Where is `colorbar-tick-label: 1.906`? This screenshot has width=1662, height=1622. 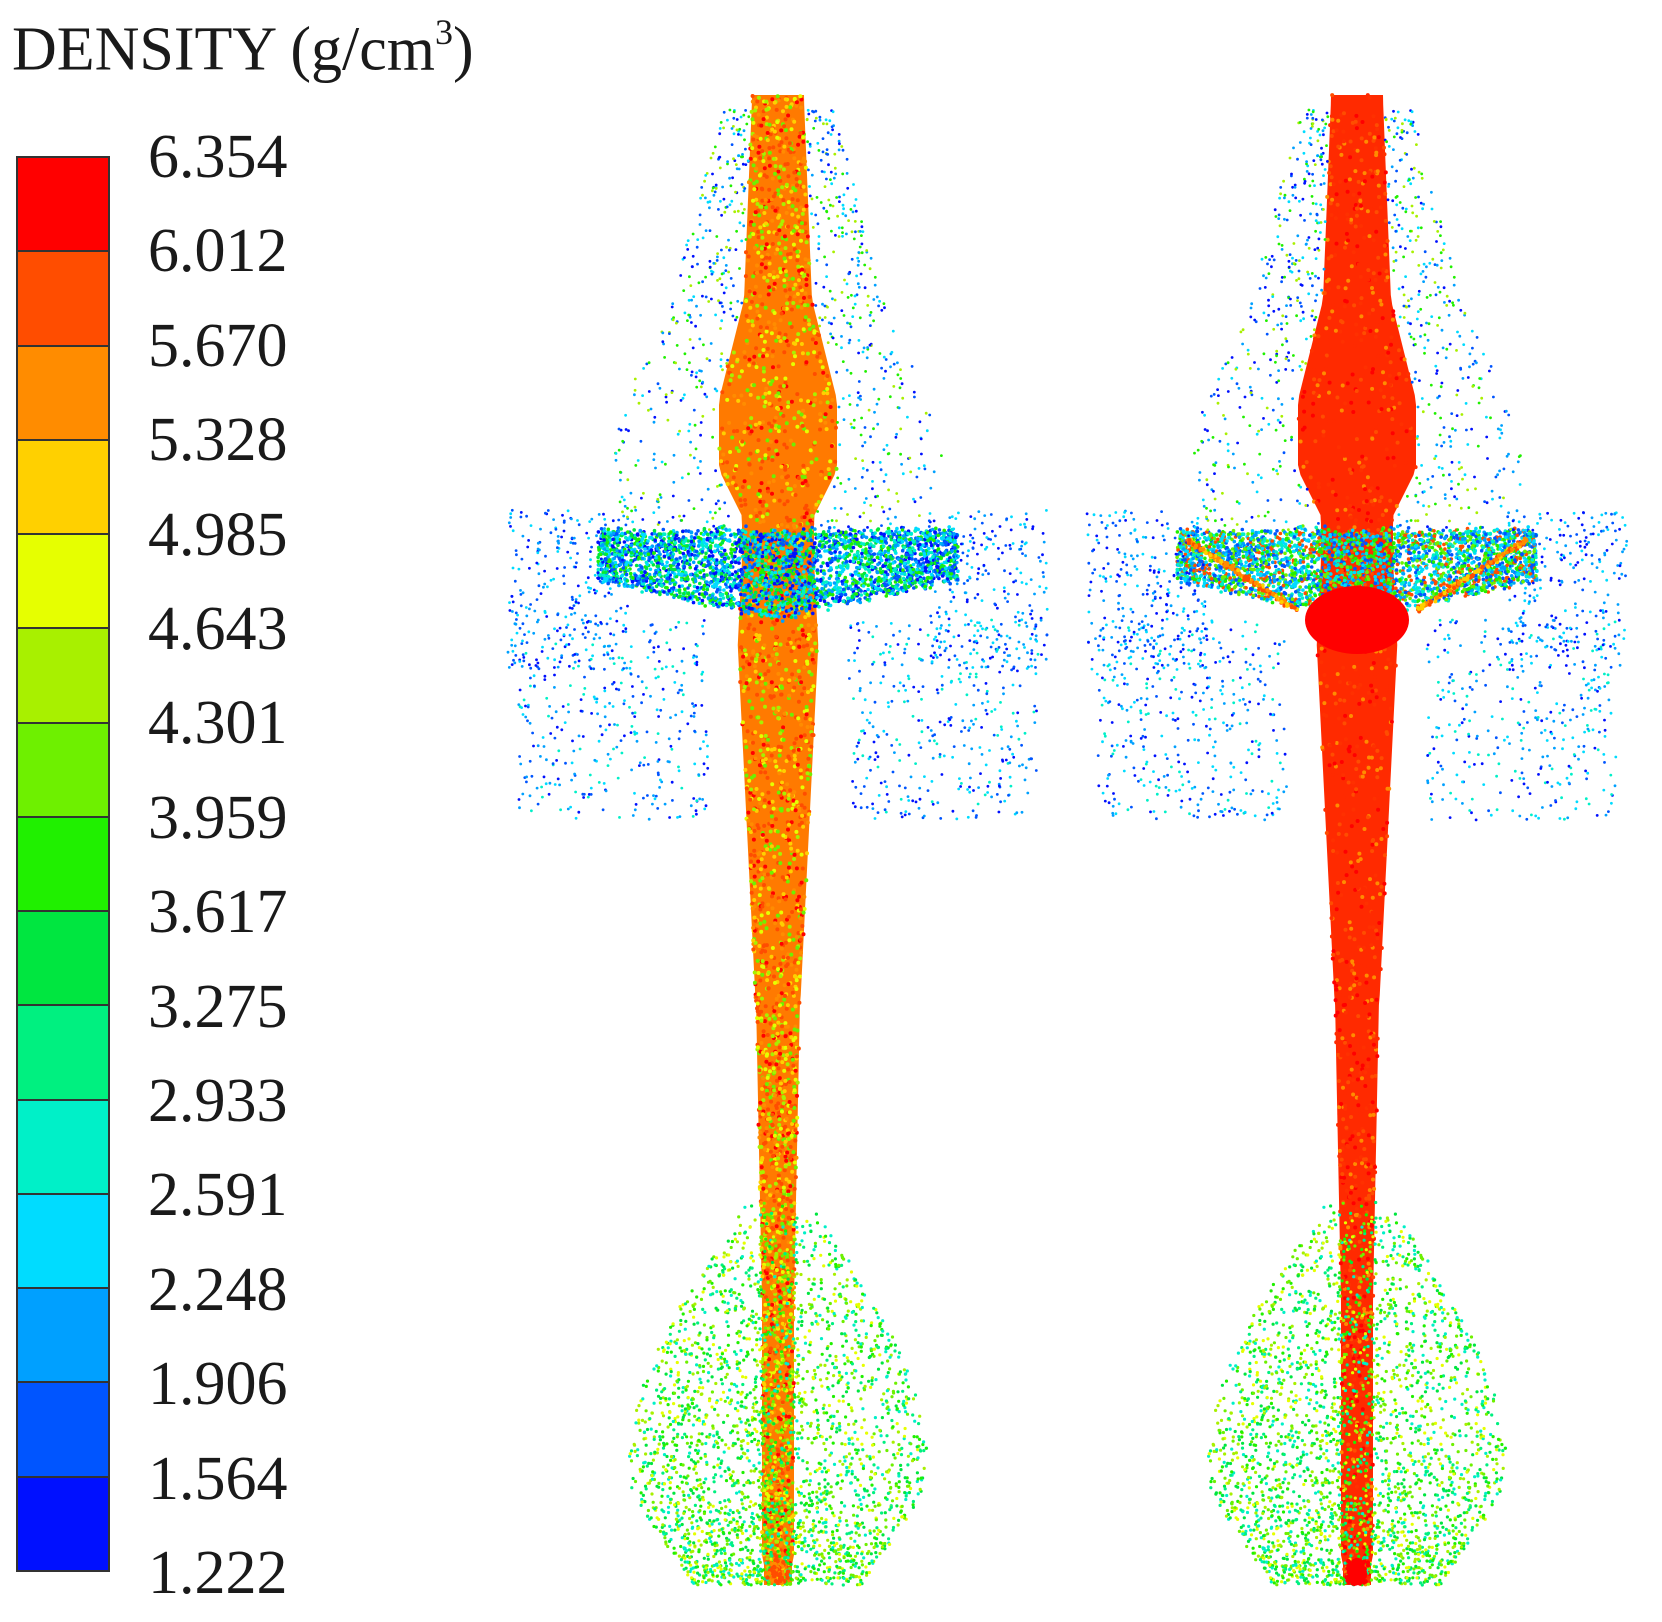
colorbar-tick-label: 1.906 is located at coordinates (218, 1384).